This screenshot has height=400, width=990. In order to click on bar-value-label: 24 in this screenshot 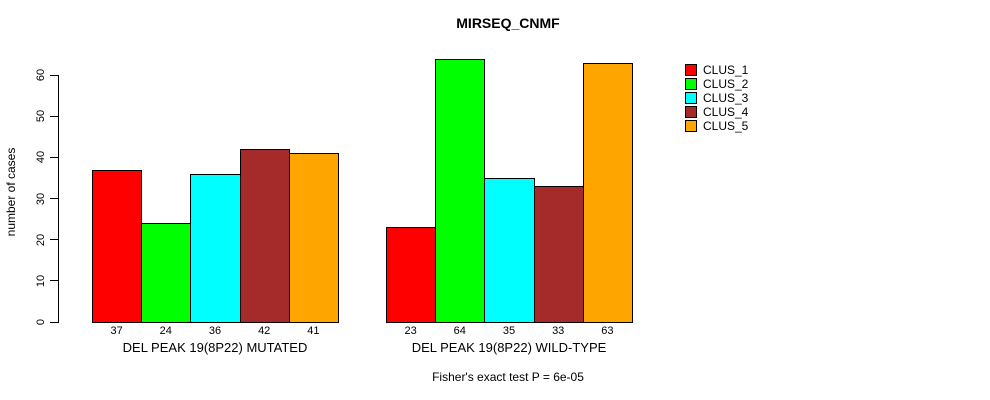, I will do `click(165, 331)`.